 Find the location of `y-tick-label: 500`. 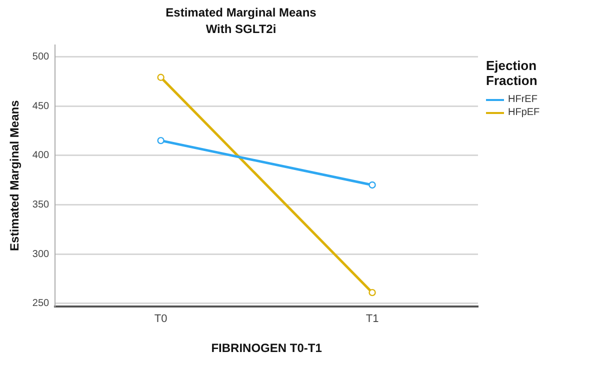

y-tick-label: 500 is located at coordinates (41, 56).